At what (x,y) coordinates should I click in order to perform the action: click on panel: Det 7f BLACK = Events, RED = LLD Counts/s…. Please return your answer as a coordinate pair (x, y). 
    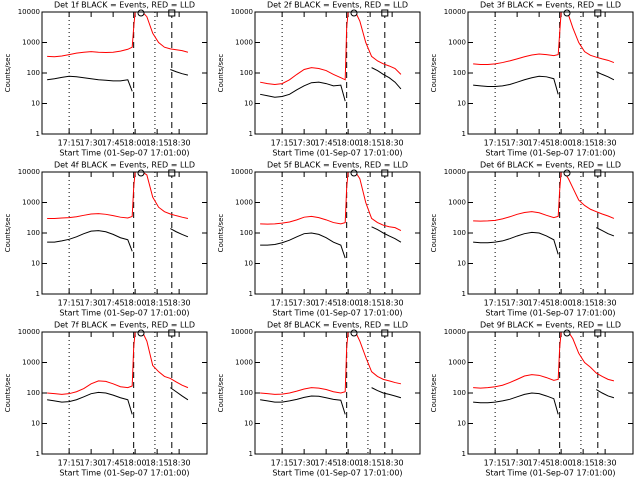
    Looking at the image, I should click on (106, 399).